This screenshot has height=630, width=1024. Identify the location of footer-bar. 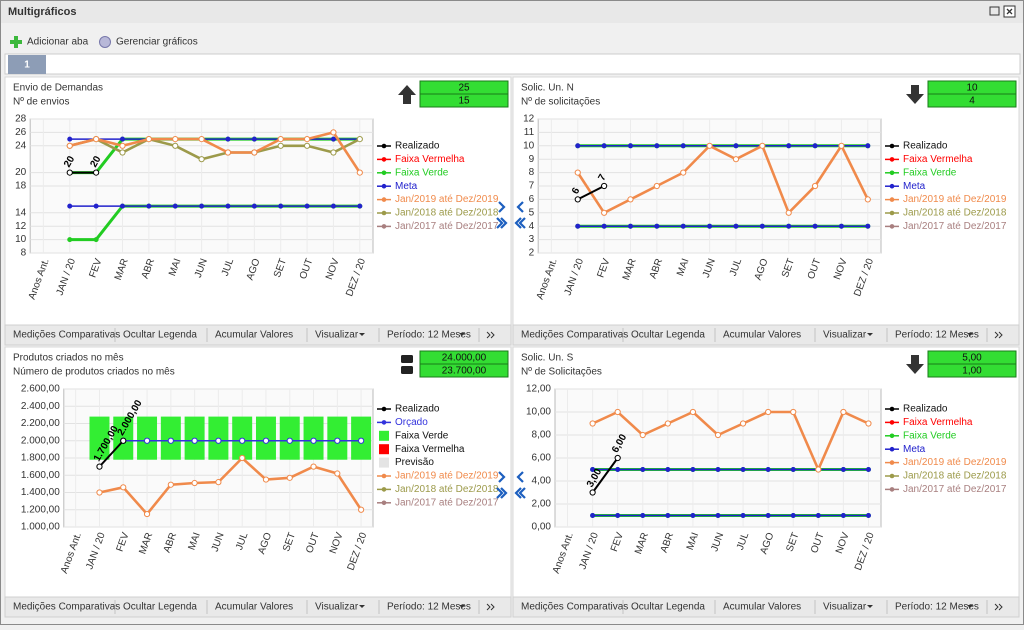
(766, 335).